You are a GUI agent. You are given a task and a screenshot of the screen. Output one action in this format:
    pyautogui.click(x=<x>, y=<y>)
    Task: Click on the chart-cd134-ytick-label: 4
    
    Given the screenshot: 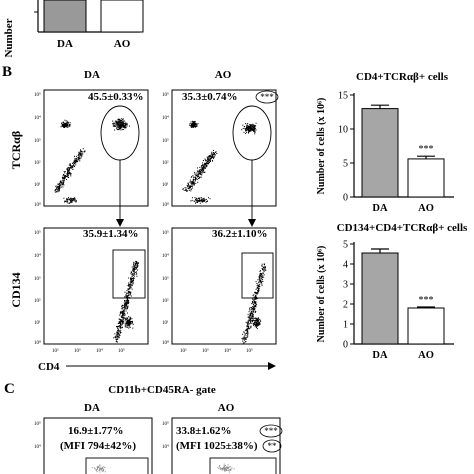 What is the action you would take?
    pyautogui.click(x=345, y=265)
    